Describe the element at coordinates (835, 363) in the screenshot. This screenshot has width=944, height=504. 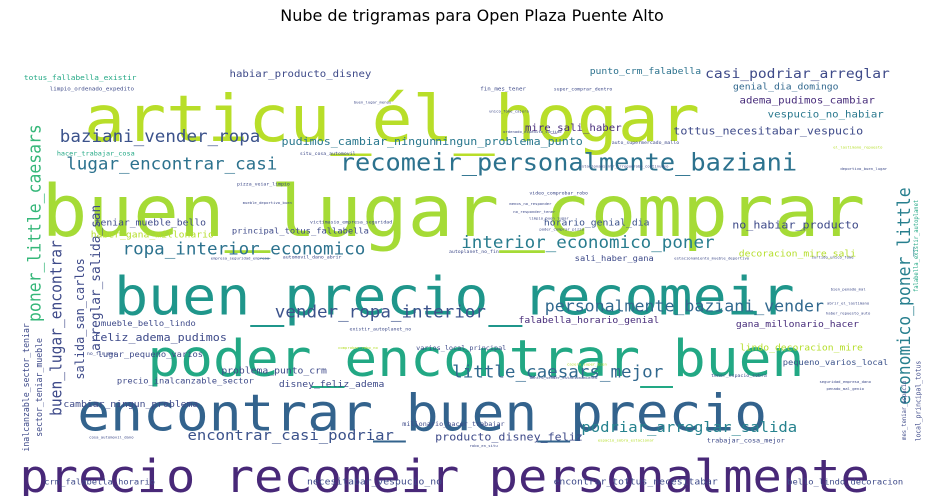
I see `word-cloud-term: pequeno_varios_local` at that location.